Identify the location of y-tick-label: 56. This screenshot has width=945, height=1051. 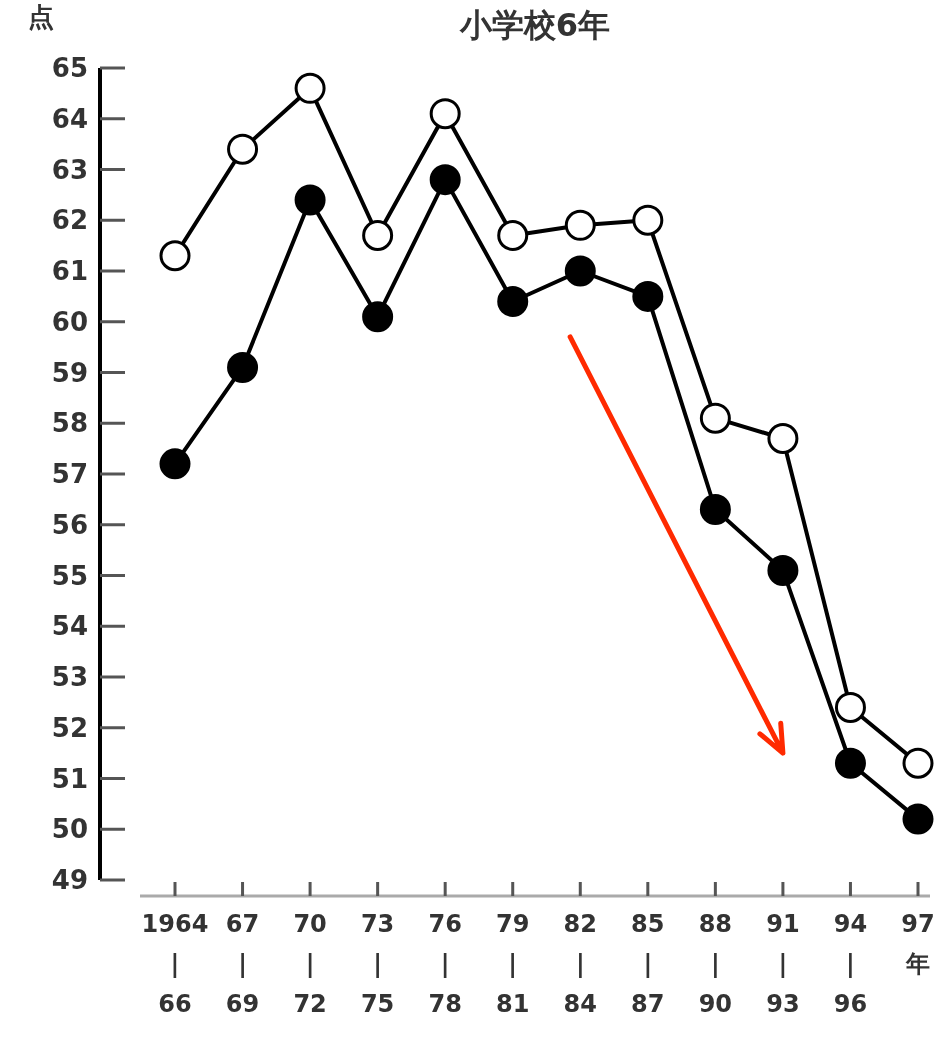
(69, 524).